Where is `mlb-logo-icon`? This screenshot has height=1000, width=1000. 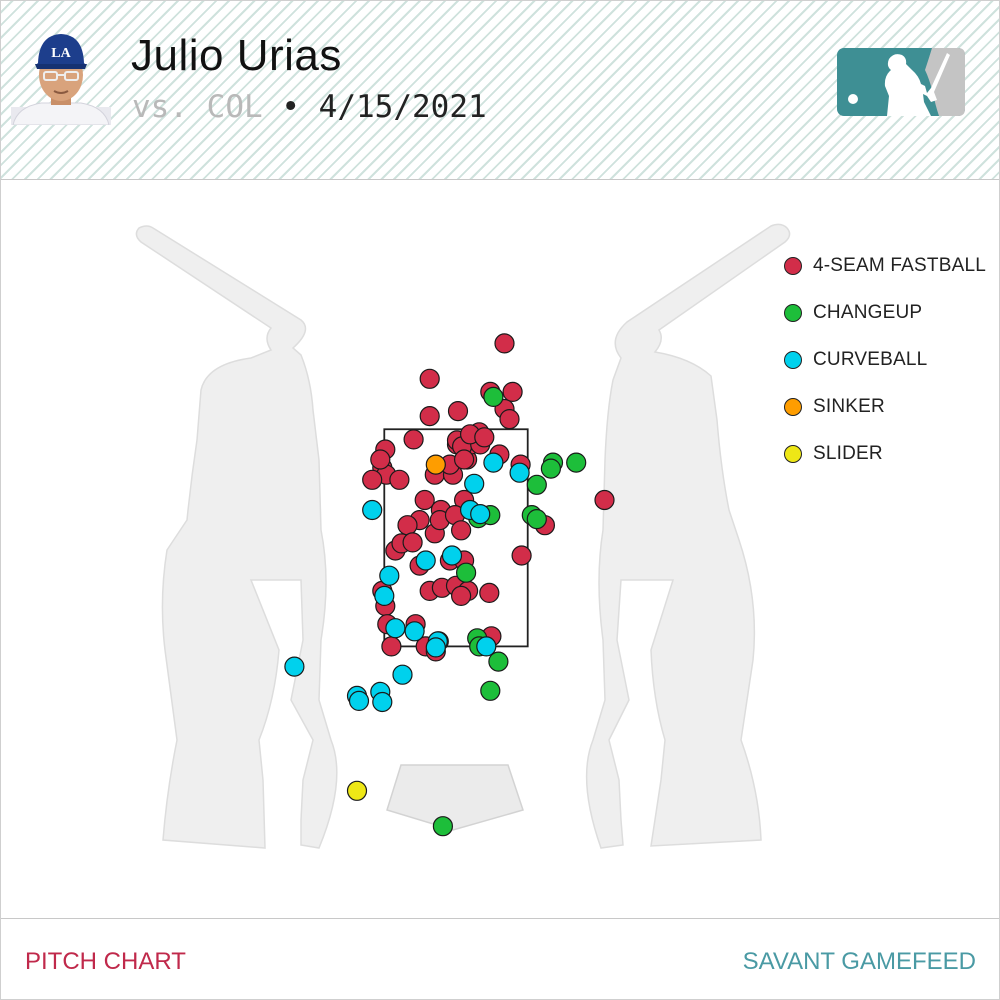
mlb-logo-icon is located at coordinates (901, 82).